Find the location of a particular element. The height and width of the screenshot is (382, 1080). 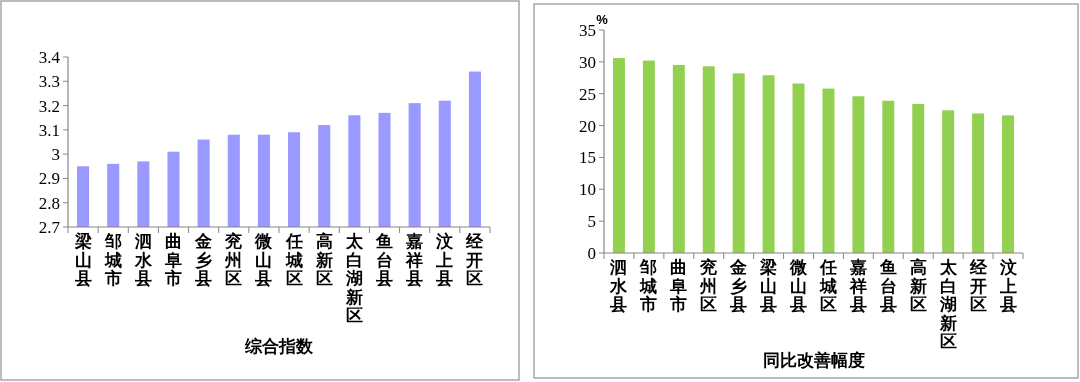

y-tick-label: 3 is located at coordinates (55, 155).